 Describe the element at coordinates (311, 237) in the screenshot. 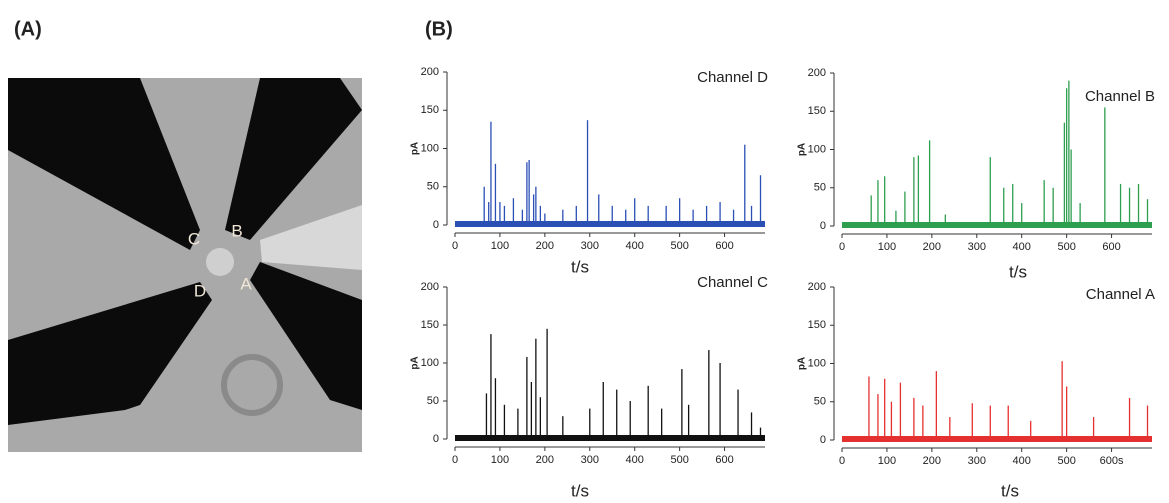

I see `electrode-glare` at that location.